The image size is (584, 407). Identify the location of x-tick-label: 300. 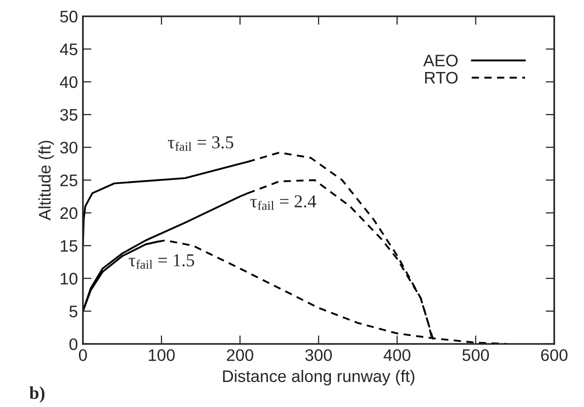
(318, 355).